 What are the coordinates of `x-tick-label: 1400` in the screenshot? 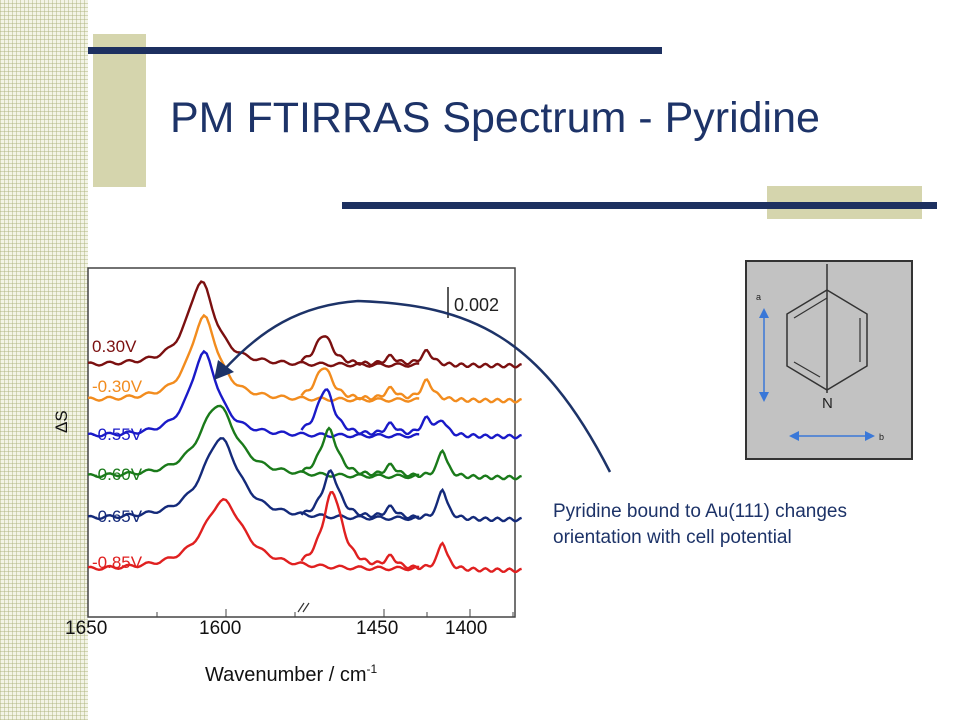 It's located at (466, 628).